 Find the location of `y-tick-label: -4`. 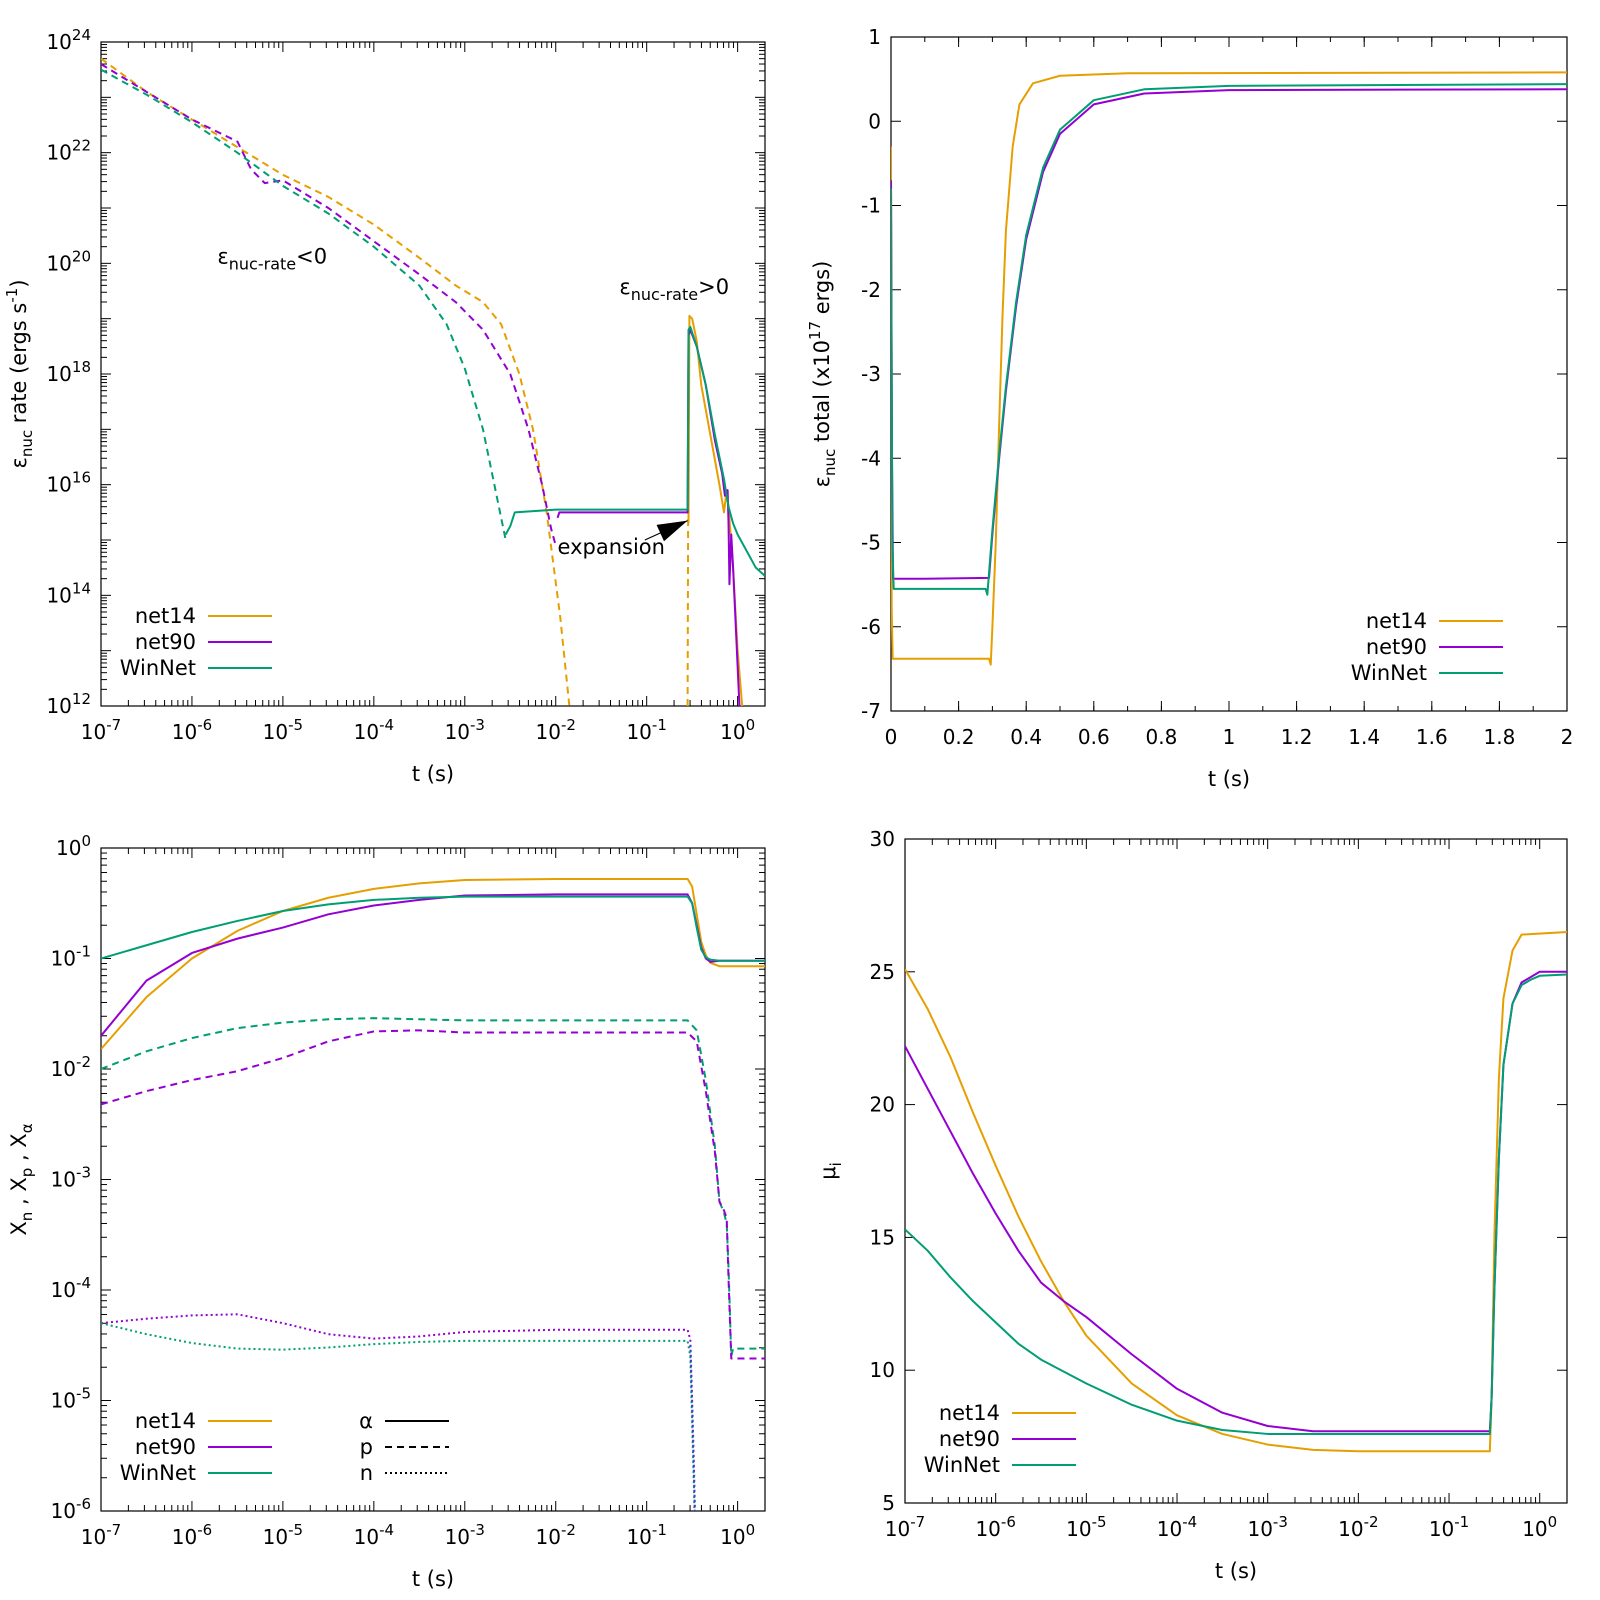

y-tick-label: -4 is located at coordinates (871, 458).